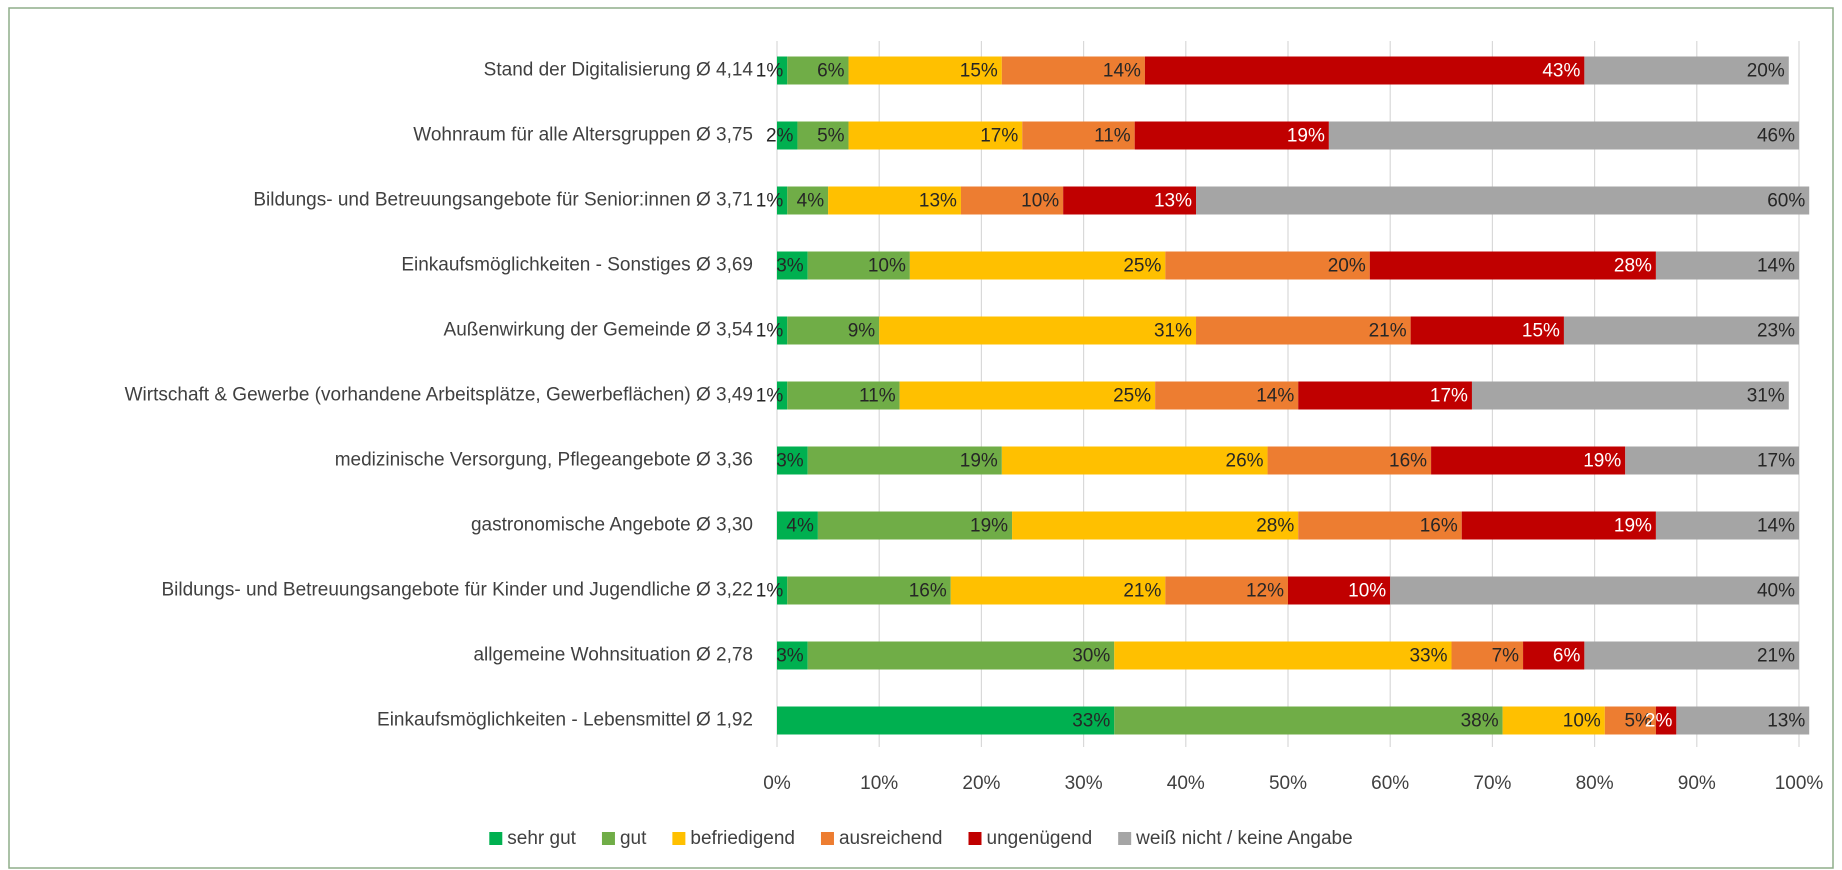  What do you see at coordinates (780, 136) in the screenshot?
I see `data-label: 2%` at bounding box center [780, 136].